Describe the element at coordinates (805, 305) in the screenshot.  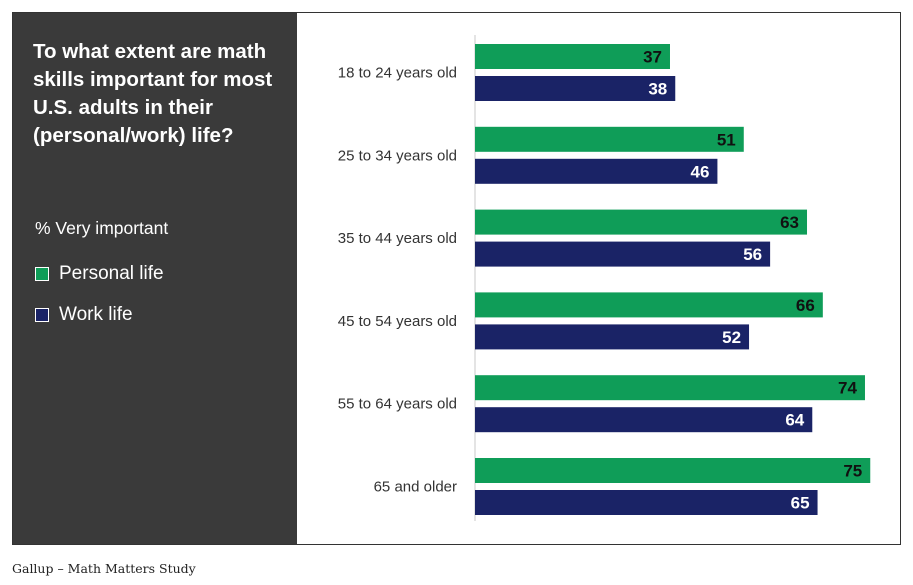
I see `data-label-personal-life-45-to-54-years-old: 66` at that location.